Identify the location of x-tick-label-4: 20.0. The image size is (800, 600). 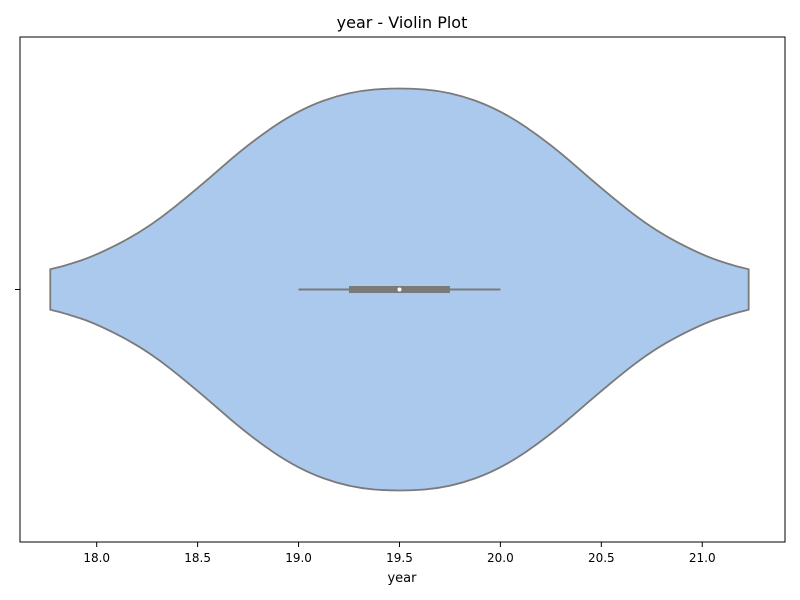
(500, 558).